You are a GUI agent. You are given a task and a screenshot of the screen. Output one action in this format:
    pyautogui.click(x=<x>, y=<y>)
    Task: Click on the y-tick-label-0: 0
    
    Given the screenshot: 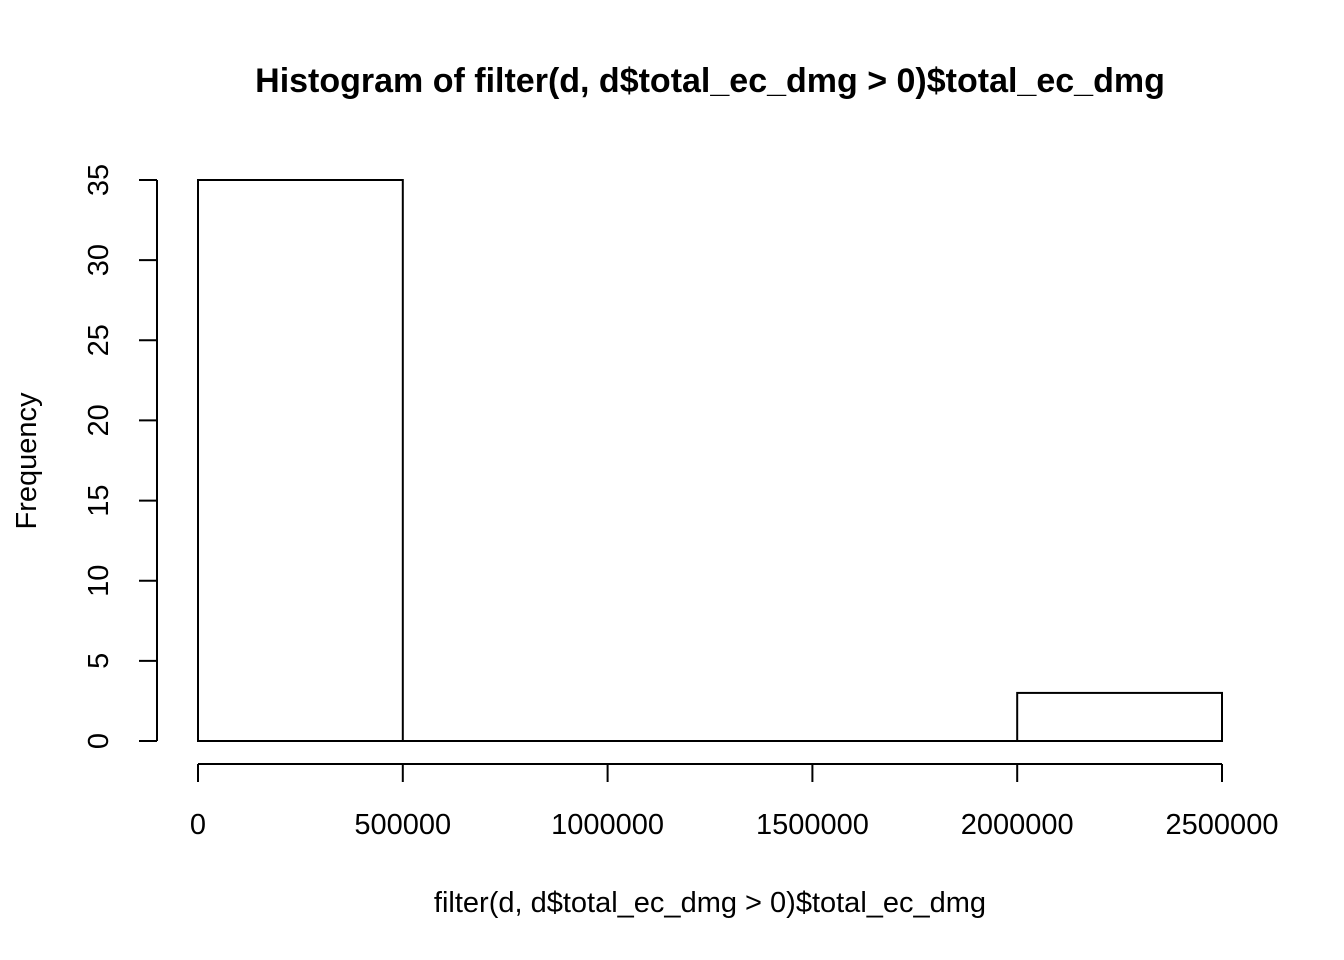 What is the action you would take?
    pyautogui.click(x=99, y=741)
    